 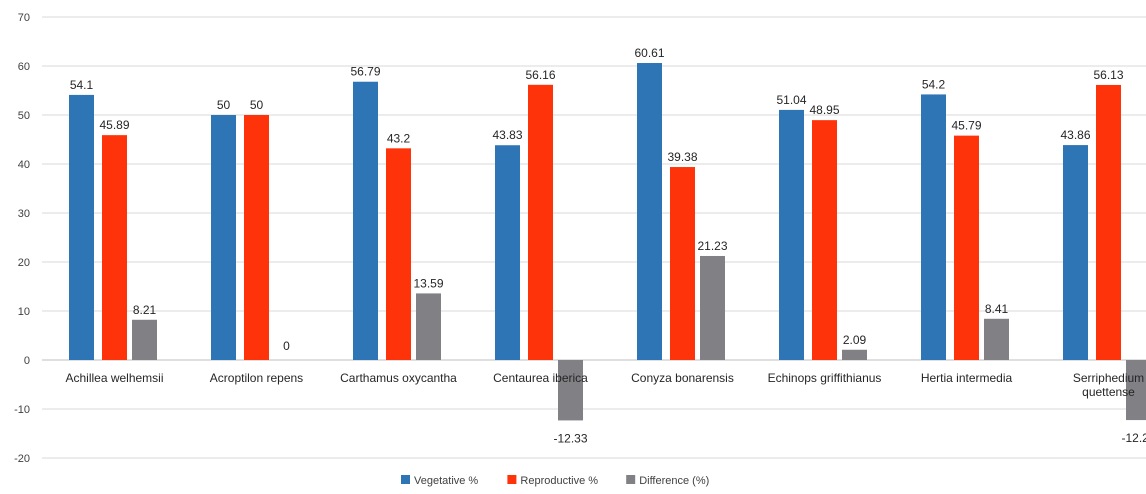 What do you see at coordinates (365, 220) in the screenshot?
I see `bar-vegetative-carthamus-oxycantha` at bounding box center [365, 220].